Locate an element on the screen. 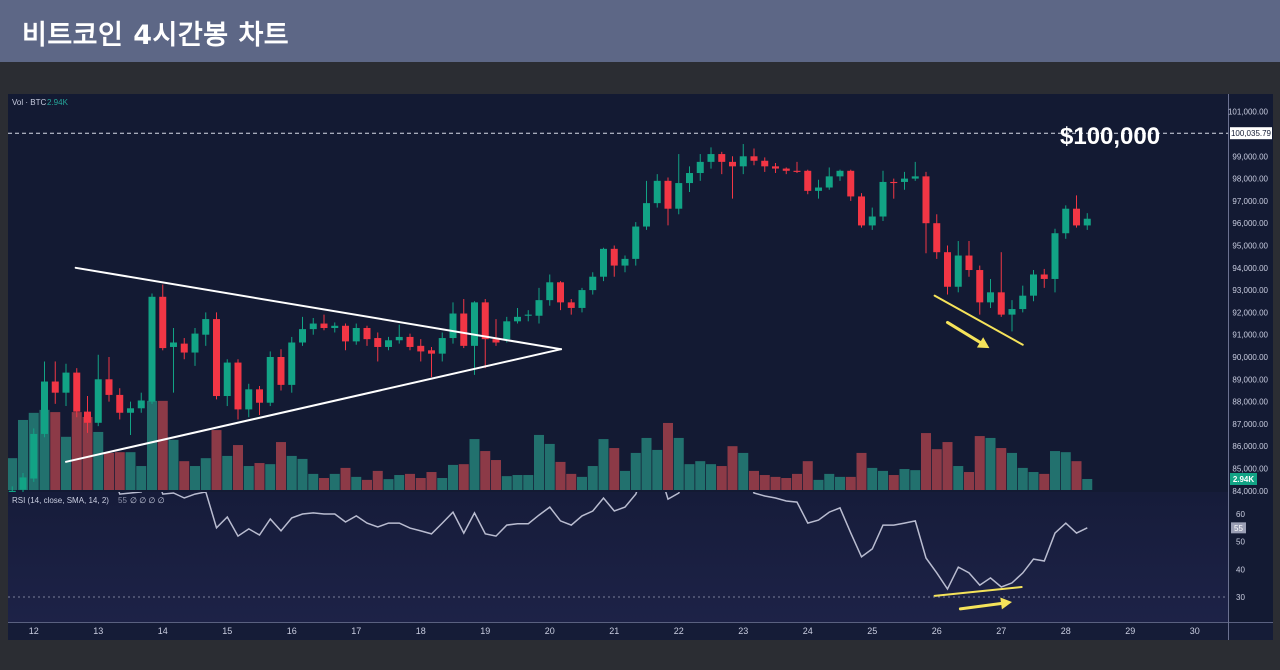 The image size is (1280, 670). time-axis is located at coordinates (640, 631).